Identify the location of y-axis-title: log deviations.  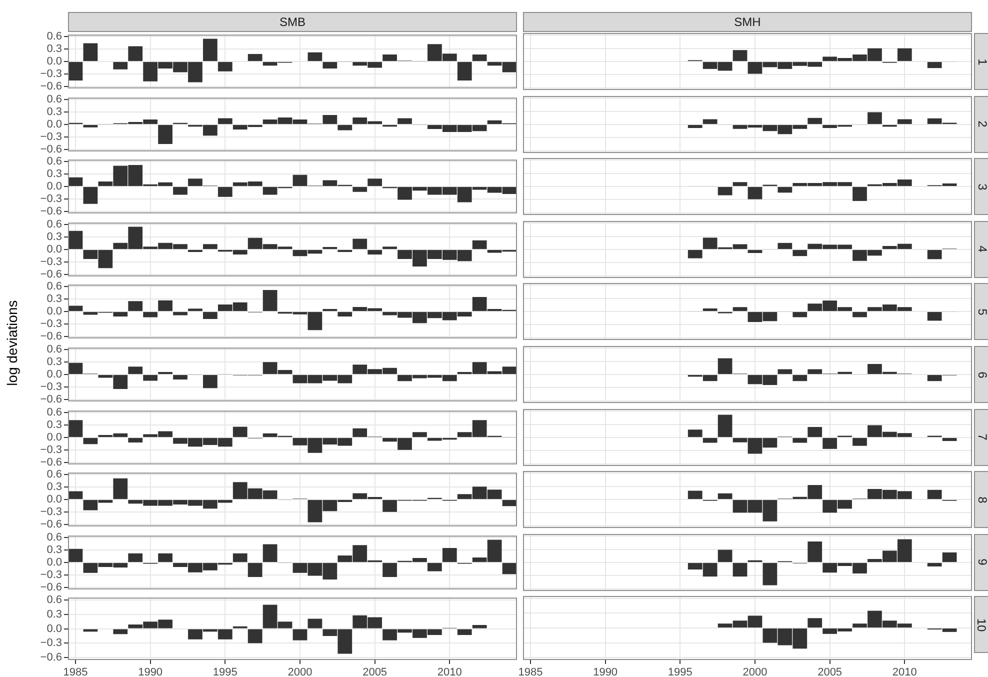
(12, 343).